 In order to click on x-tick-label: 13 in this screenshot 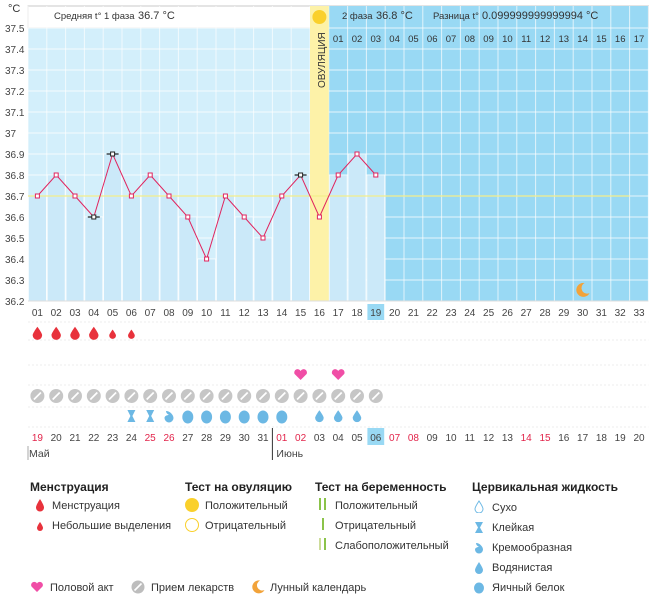, I will do `click(263, 313)`.